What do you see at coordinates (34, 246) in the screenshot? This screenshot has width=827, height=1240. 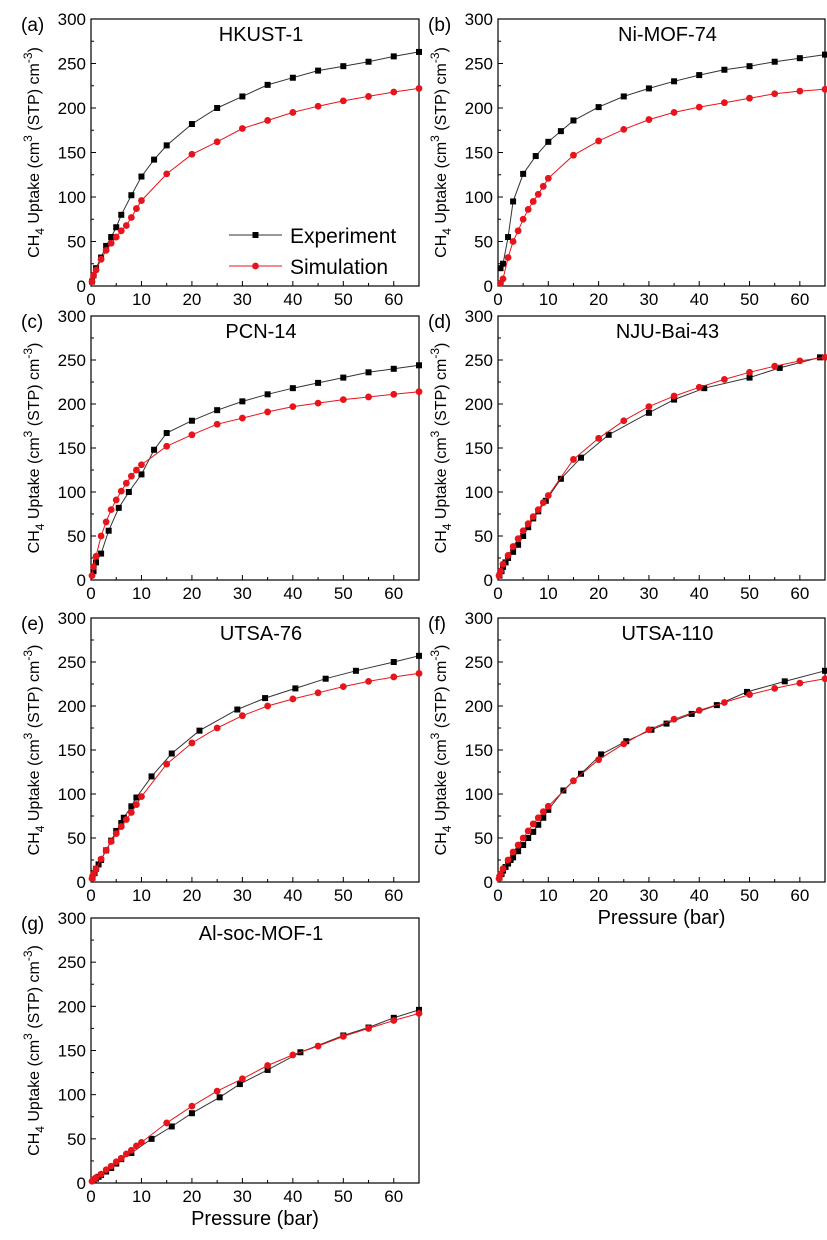 I see `y-axis-label-part: CH` at bounding box center [34, 246].